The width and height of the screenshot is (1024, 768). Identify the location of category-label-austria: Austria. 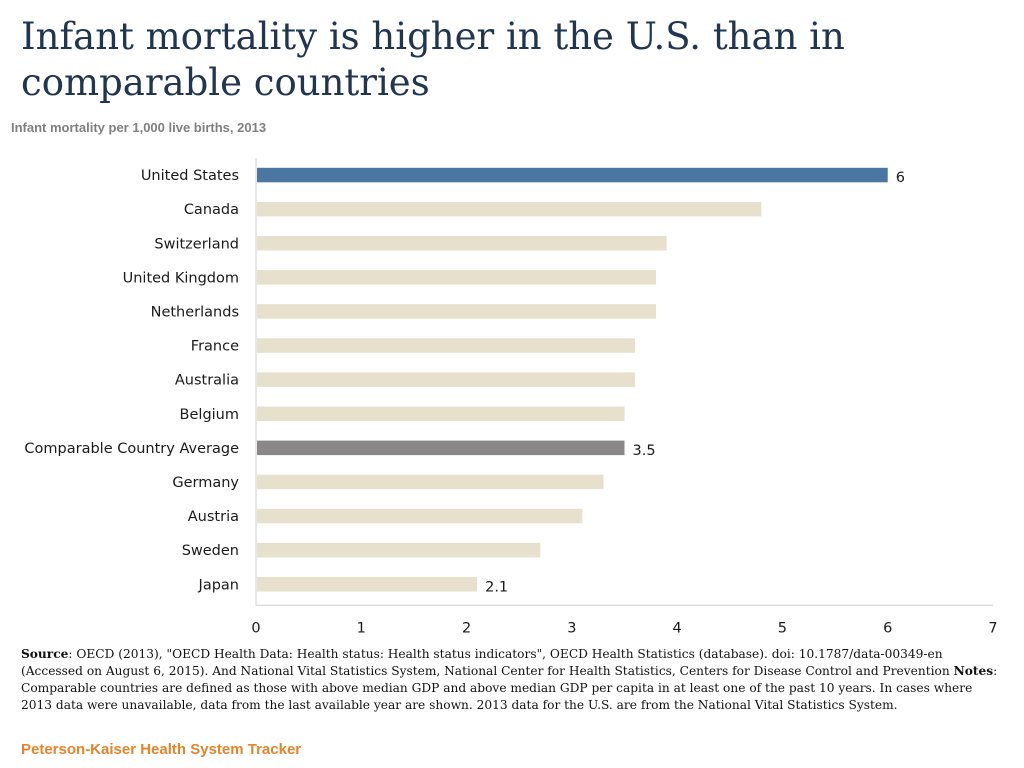
(213, 517).